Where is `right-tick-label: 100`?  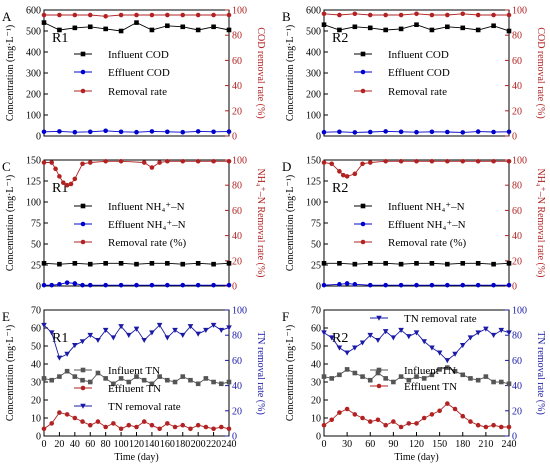 right-tick-label: 100 is located at coordinates (519, 311).